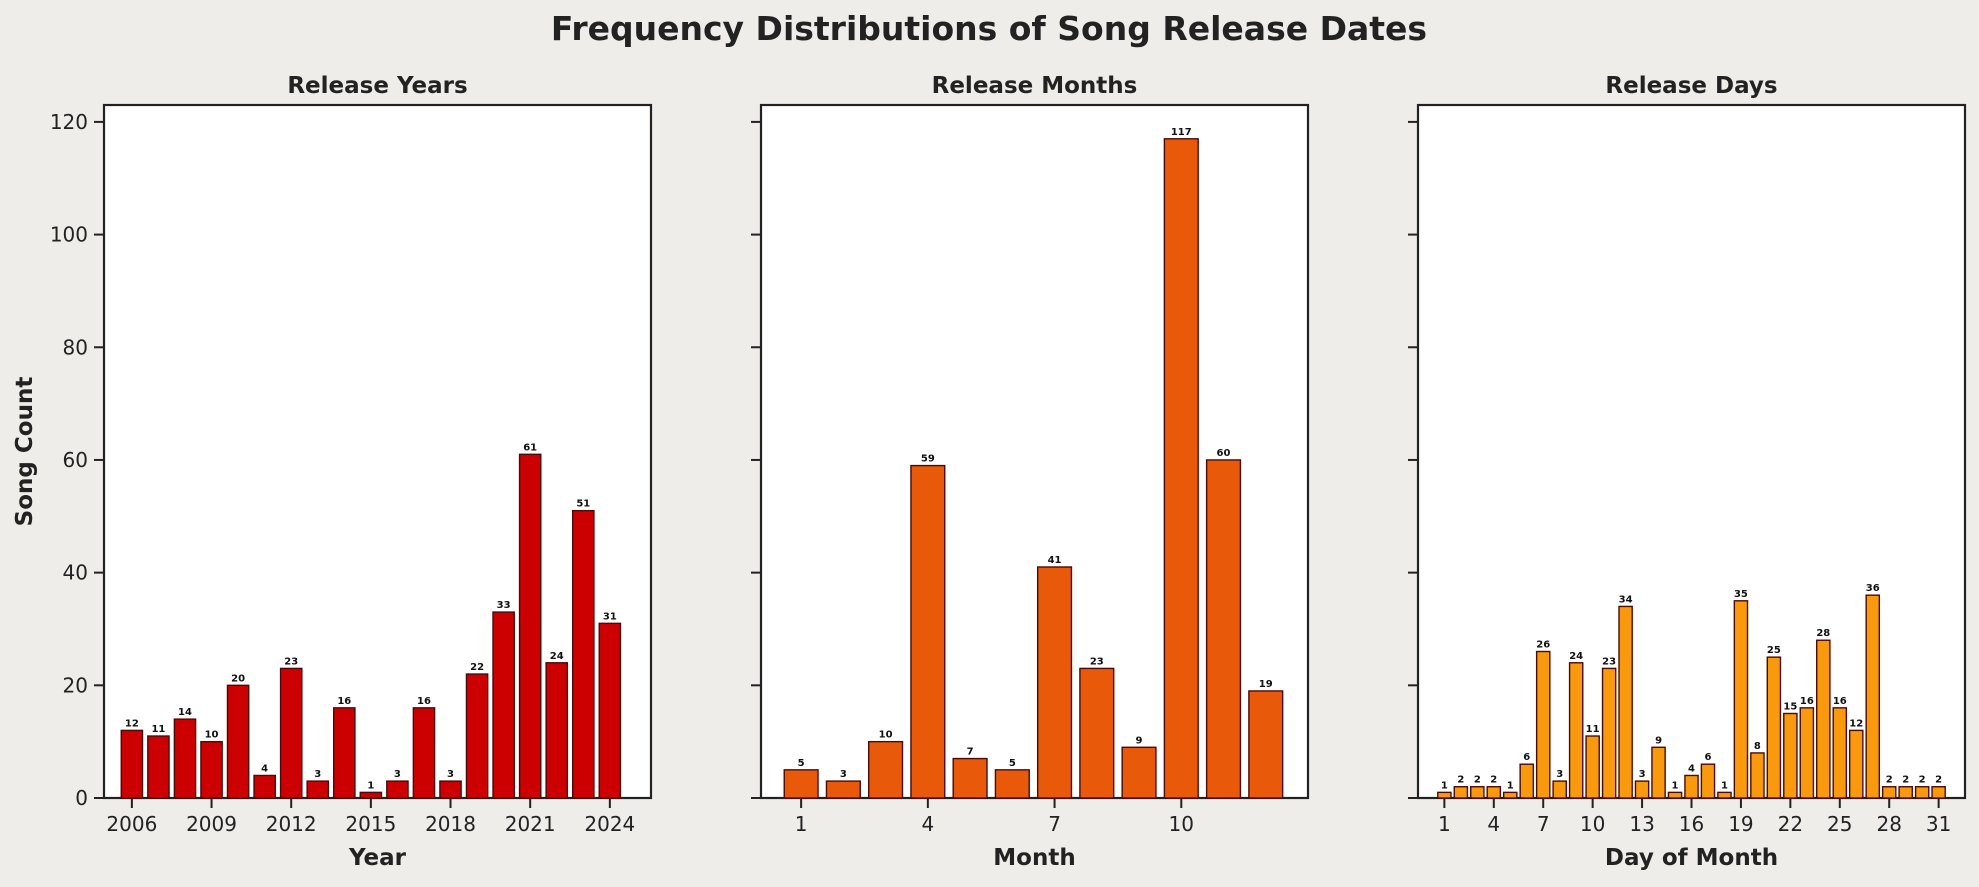 This screenshot has height=887, width=1979. I want to click on x-tick-label: 4, so click(1493, 824).